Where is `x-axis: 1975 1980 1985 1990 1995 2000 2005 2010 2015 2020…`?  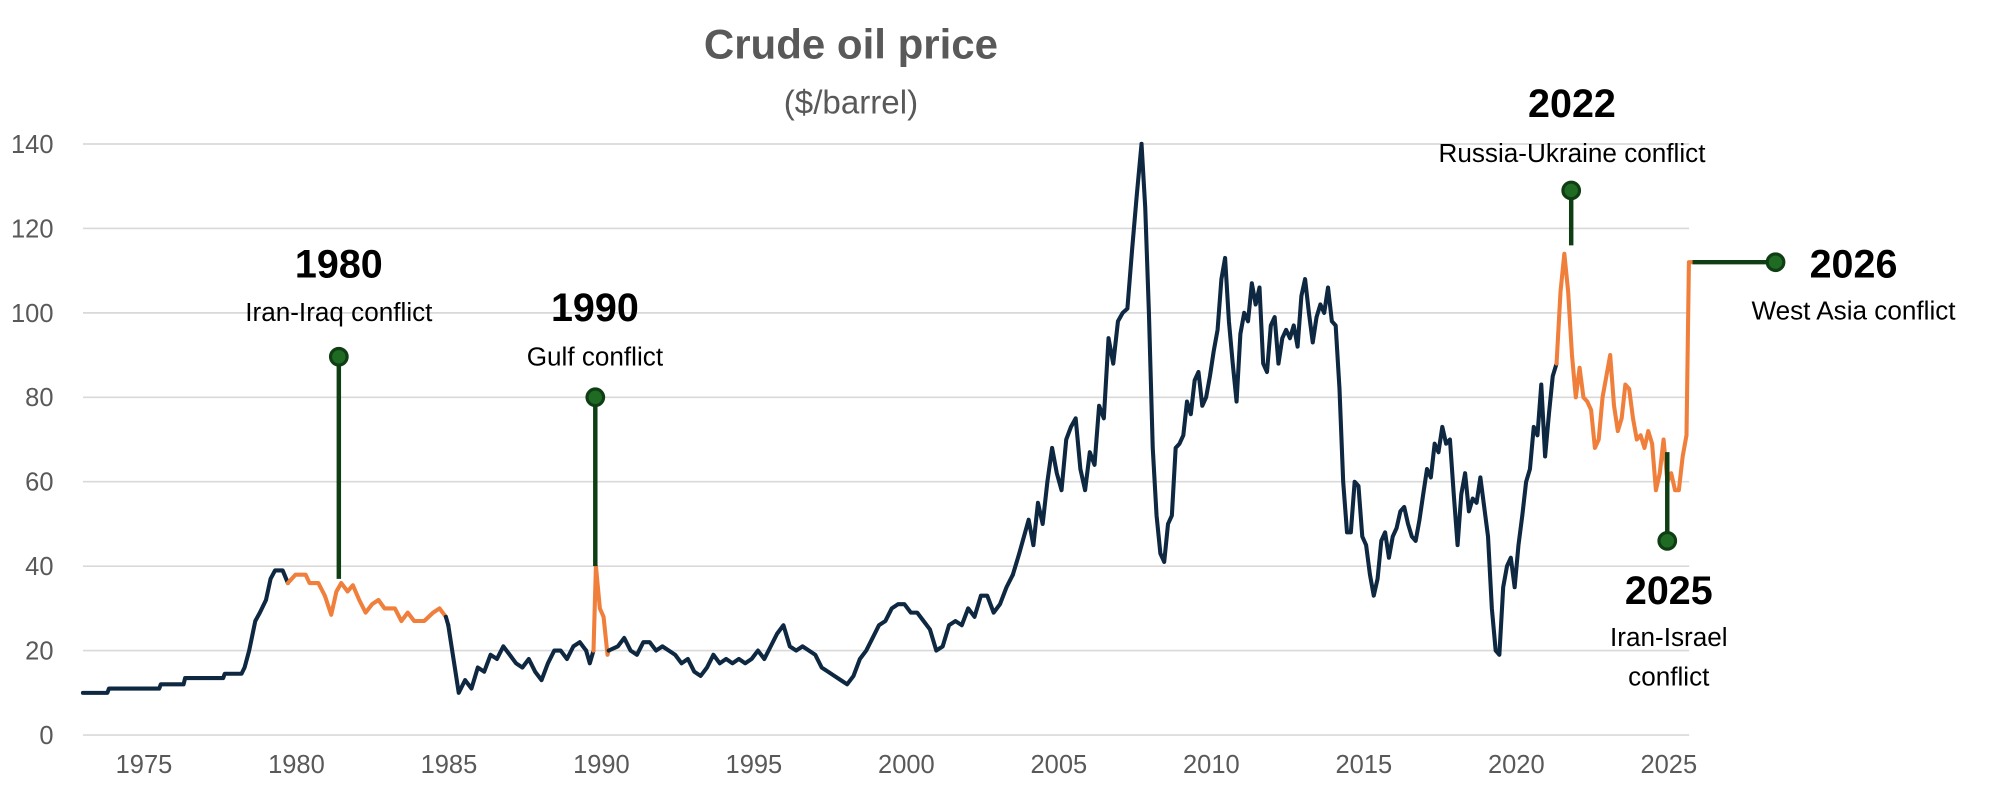 x-axis: 1975 1980 1985 1990 1995 2000 2005 2010 2015 2020… is located at coordinates (907, 765).